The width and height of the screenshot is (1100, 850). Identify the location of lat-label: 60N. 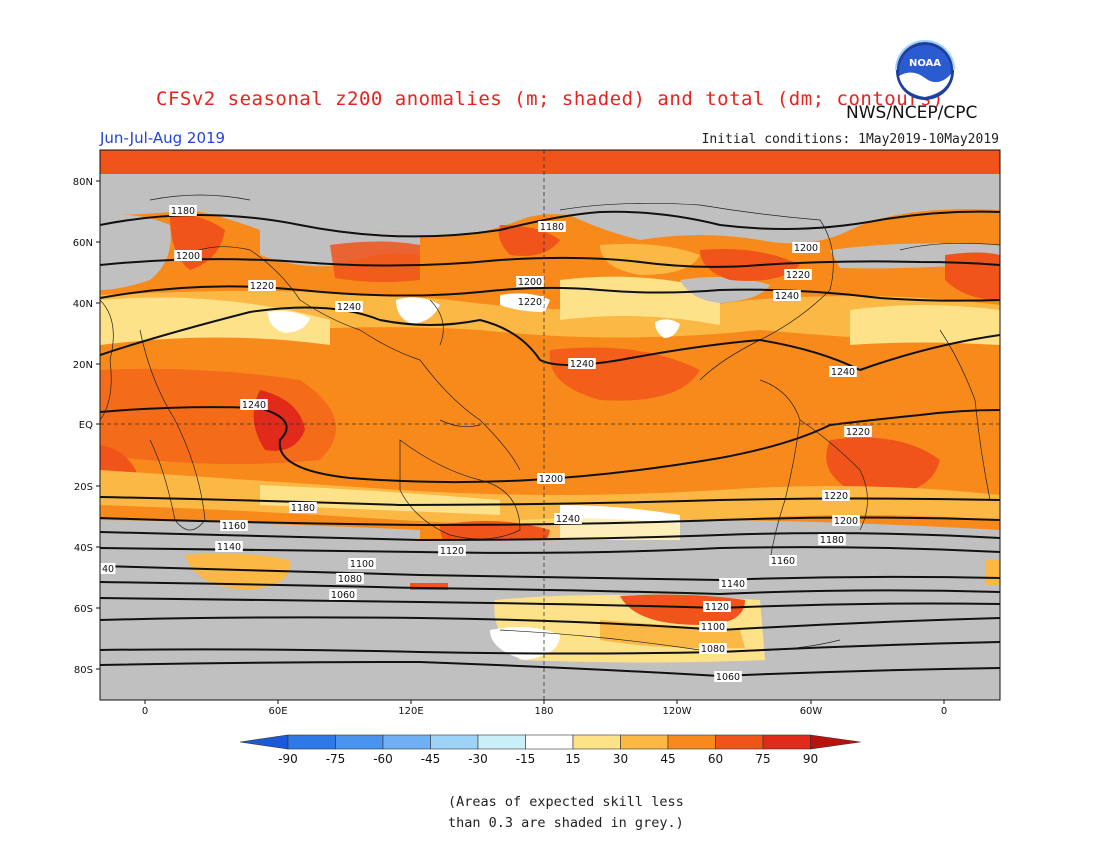
(83, 243).